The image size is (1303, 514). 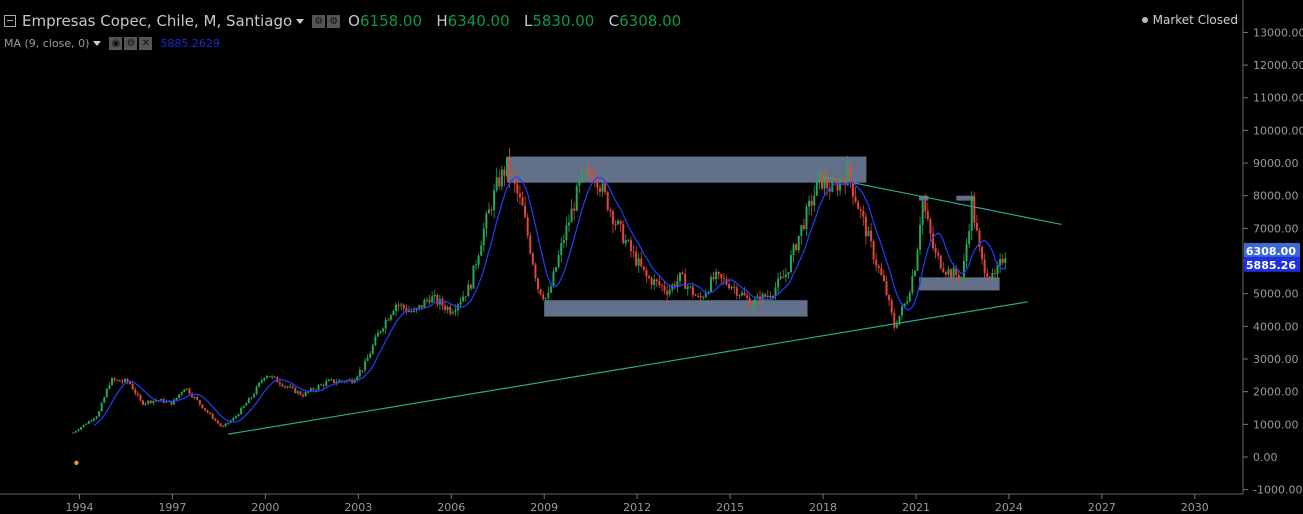 I want to click on gear-icon: ⚙, so click(x=334, y=21).